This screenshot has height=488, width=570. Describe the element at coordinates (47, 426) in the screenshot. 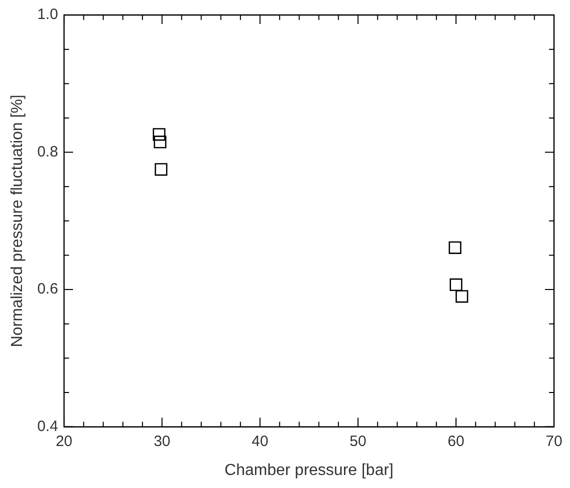

I see `y-tick-label: 0.4` at that location.